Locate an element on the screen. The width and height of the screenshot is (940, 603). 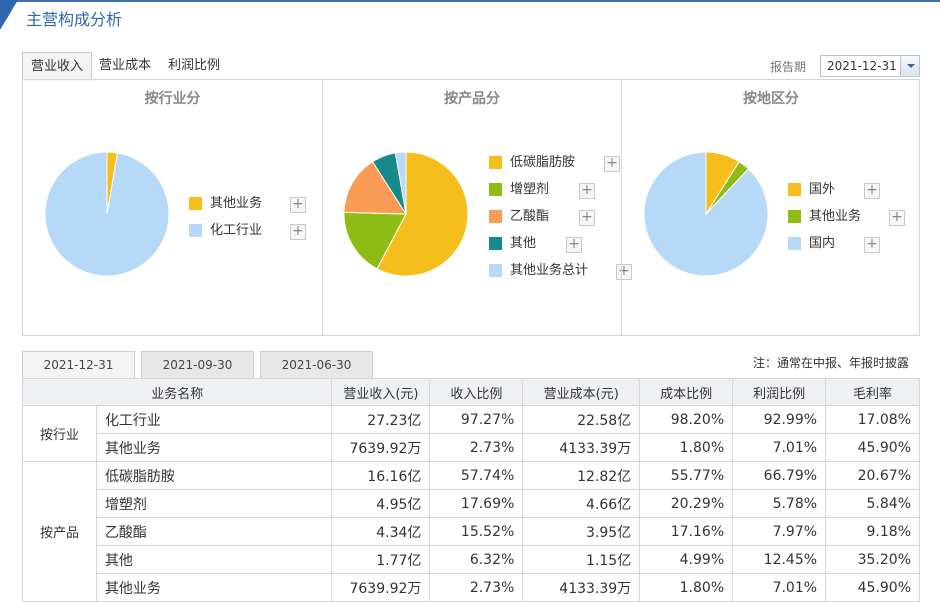
legend-label: 乙酸酯 is located at coordinates (530, 216).